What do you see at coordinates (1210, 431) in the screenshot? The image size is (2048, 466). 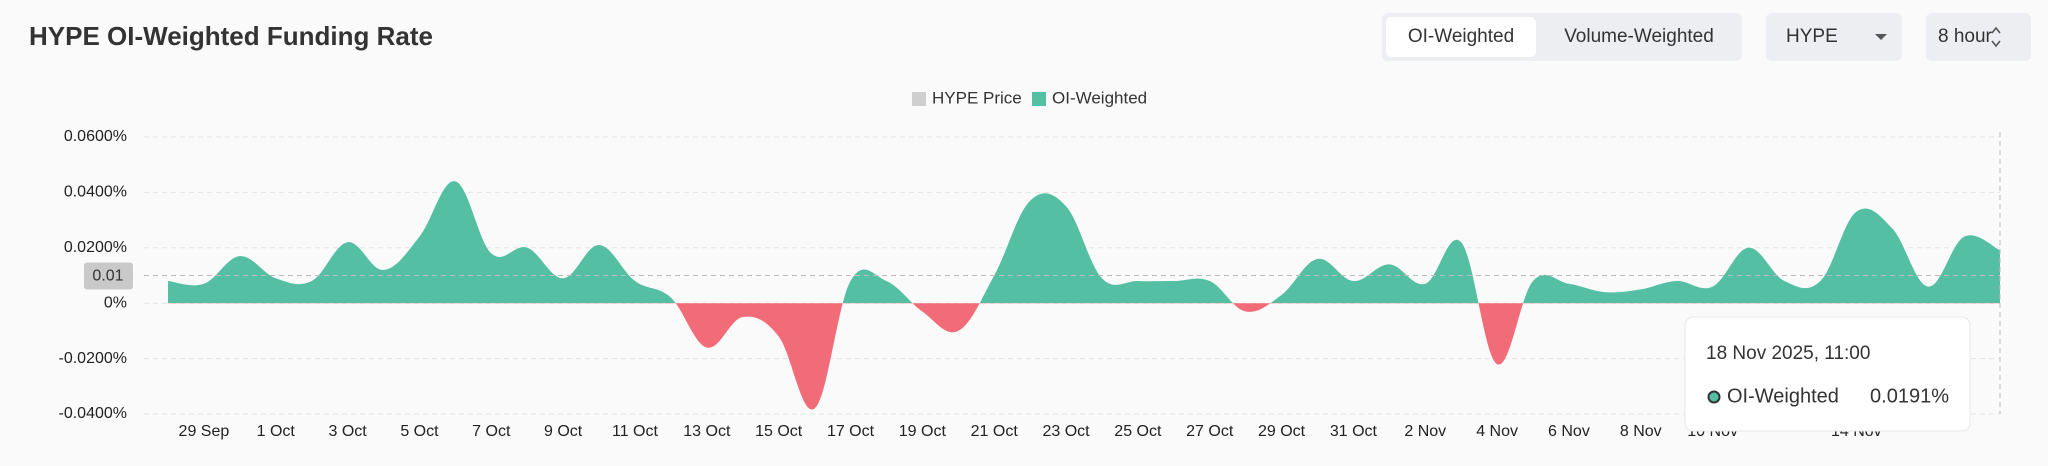 I see `x-tick-label: 27 Oct` at bounding box center [1210, 431].